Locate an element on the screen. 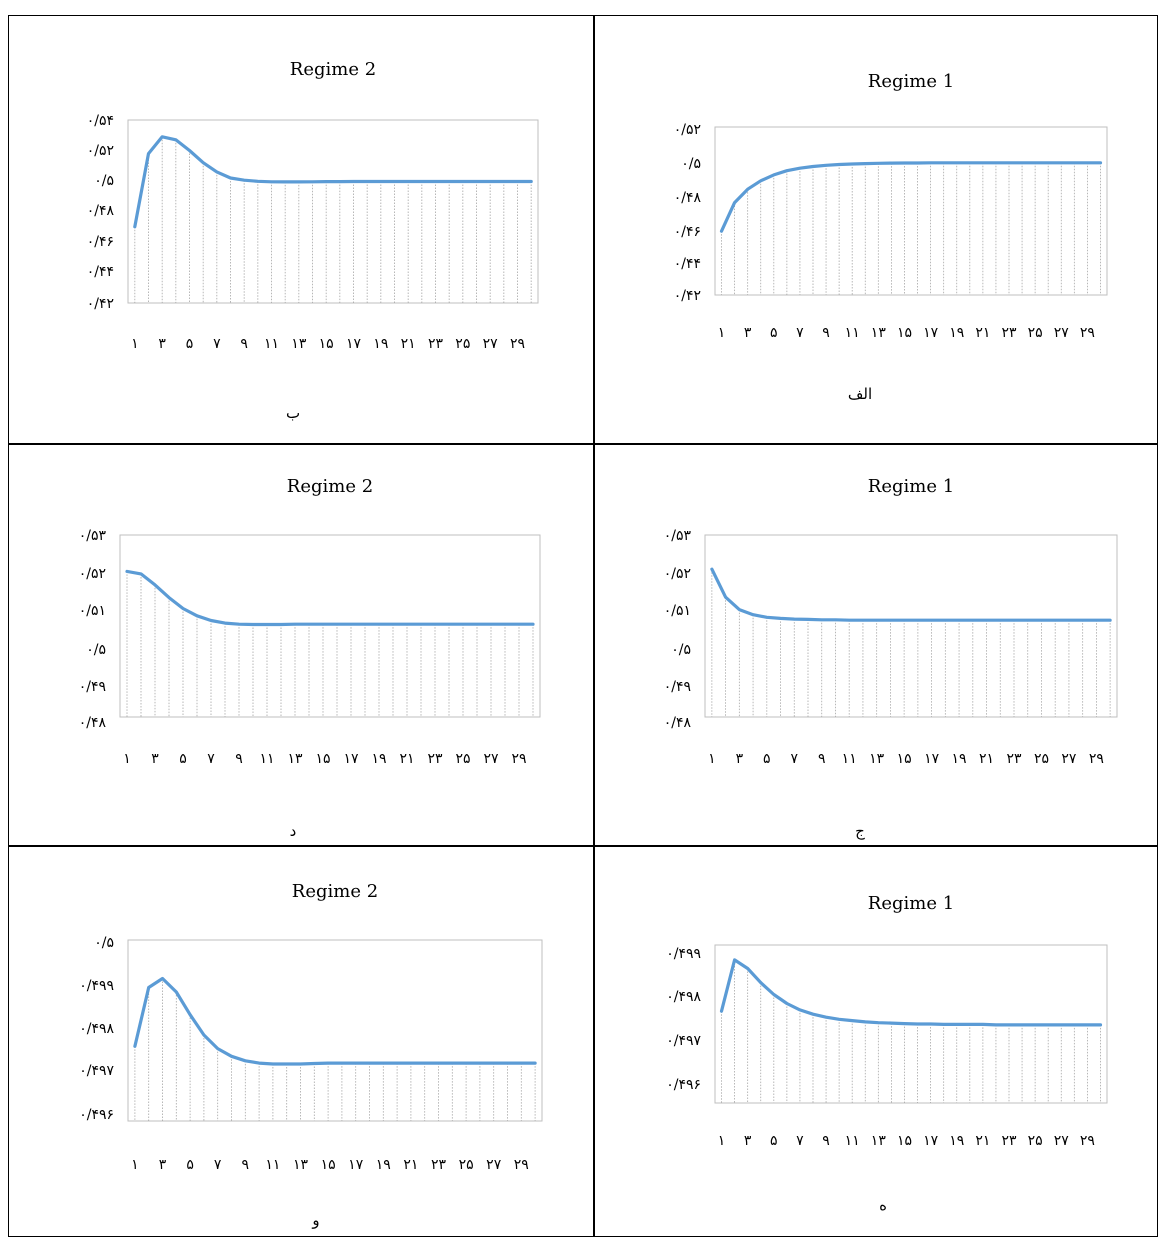 This screenshot has width=1161, height=1255. y-tick-label: ۰/۴۹ is located at coordinates (92, 687).